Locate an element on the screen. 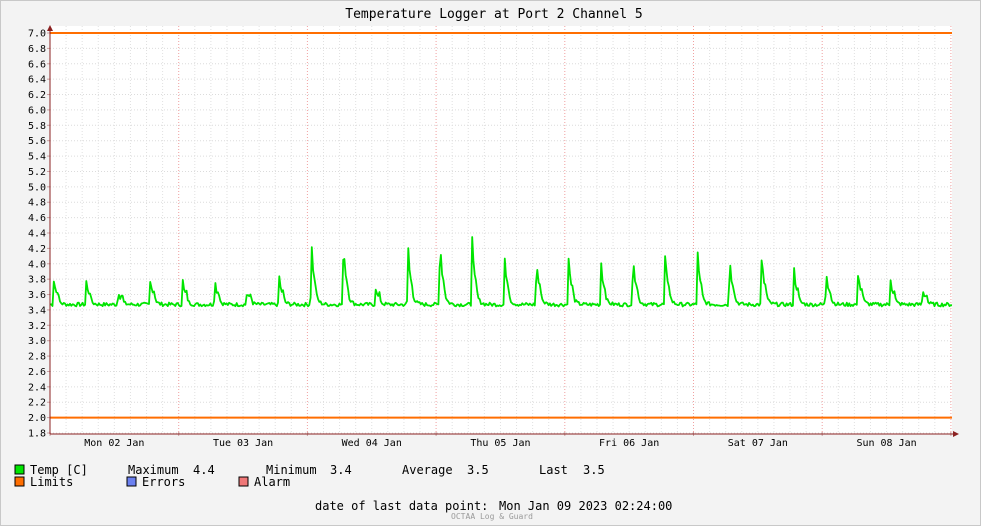  last-data-point-label: date of last data point: is located at coordinates (401, 506).